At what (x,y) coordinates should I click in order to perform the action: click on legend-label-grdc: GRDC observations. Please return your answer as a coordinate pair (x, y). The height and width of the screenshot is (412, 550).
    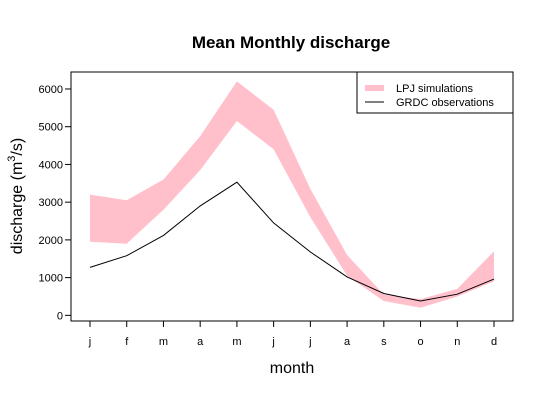
    Looking at the image, I should click on (445, 103).